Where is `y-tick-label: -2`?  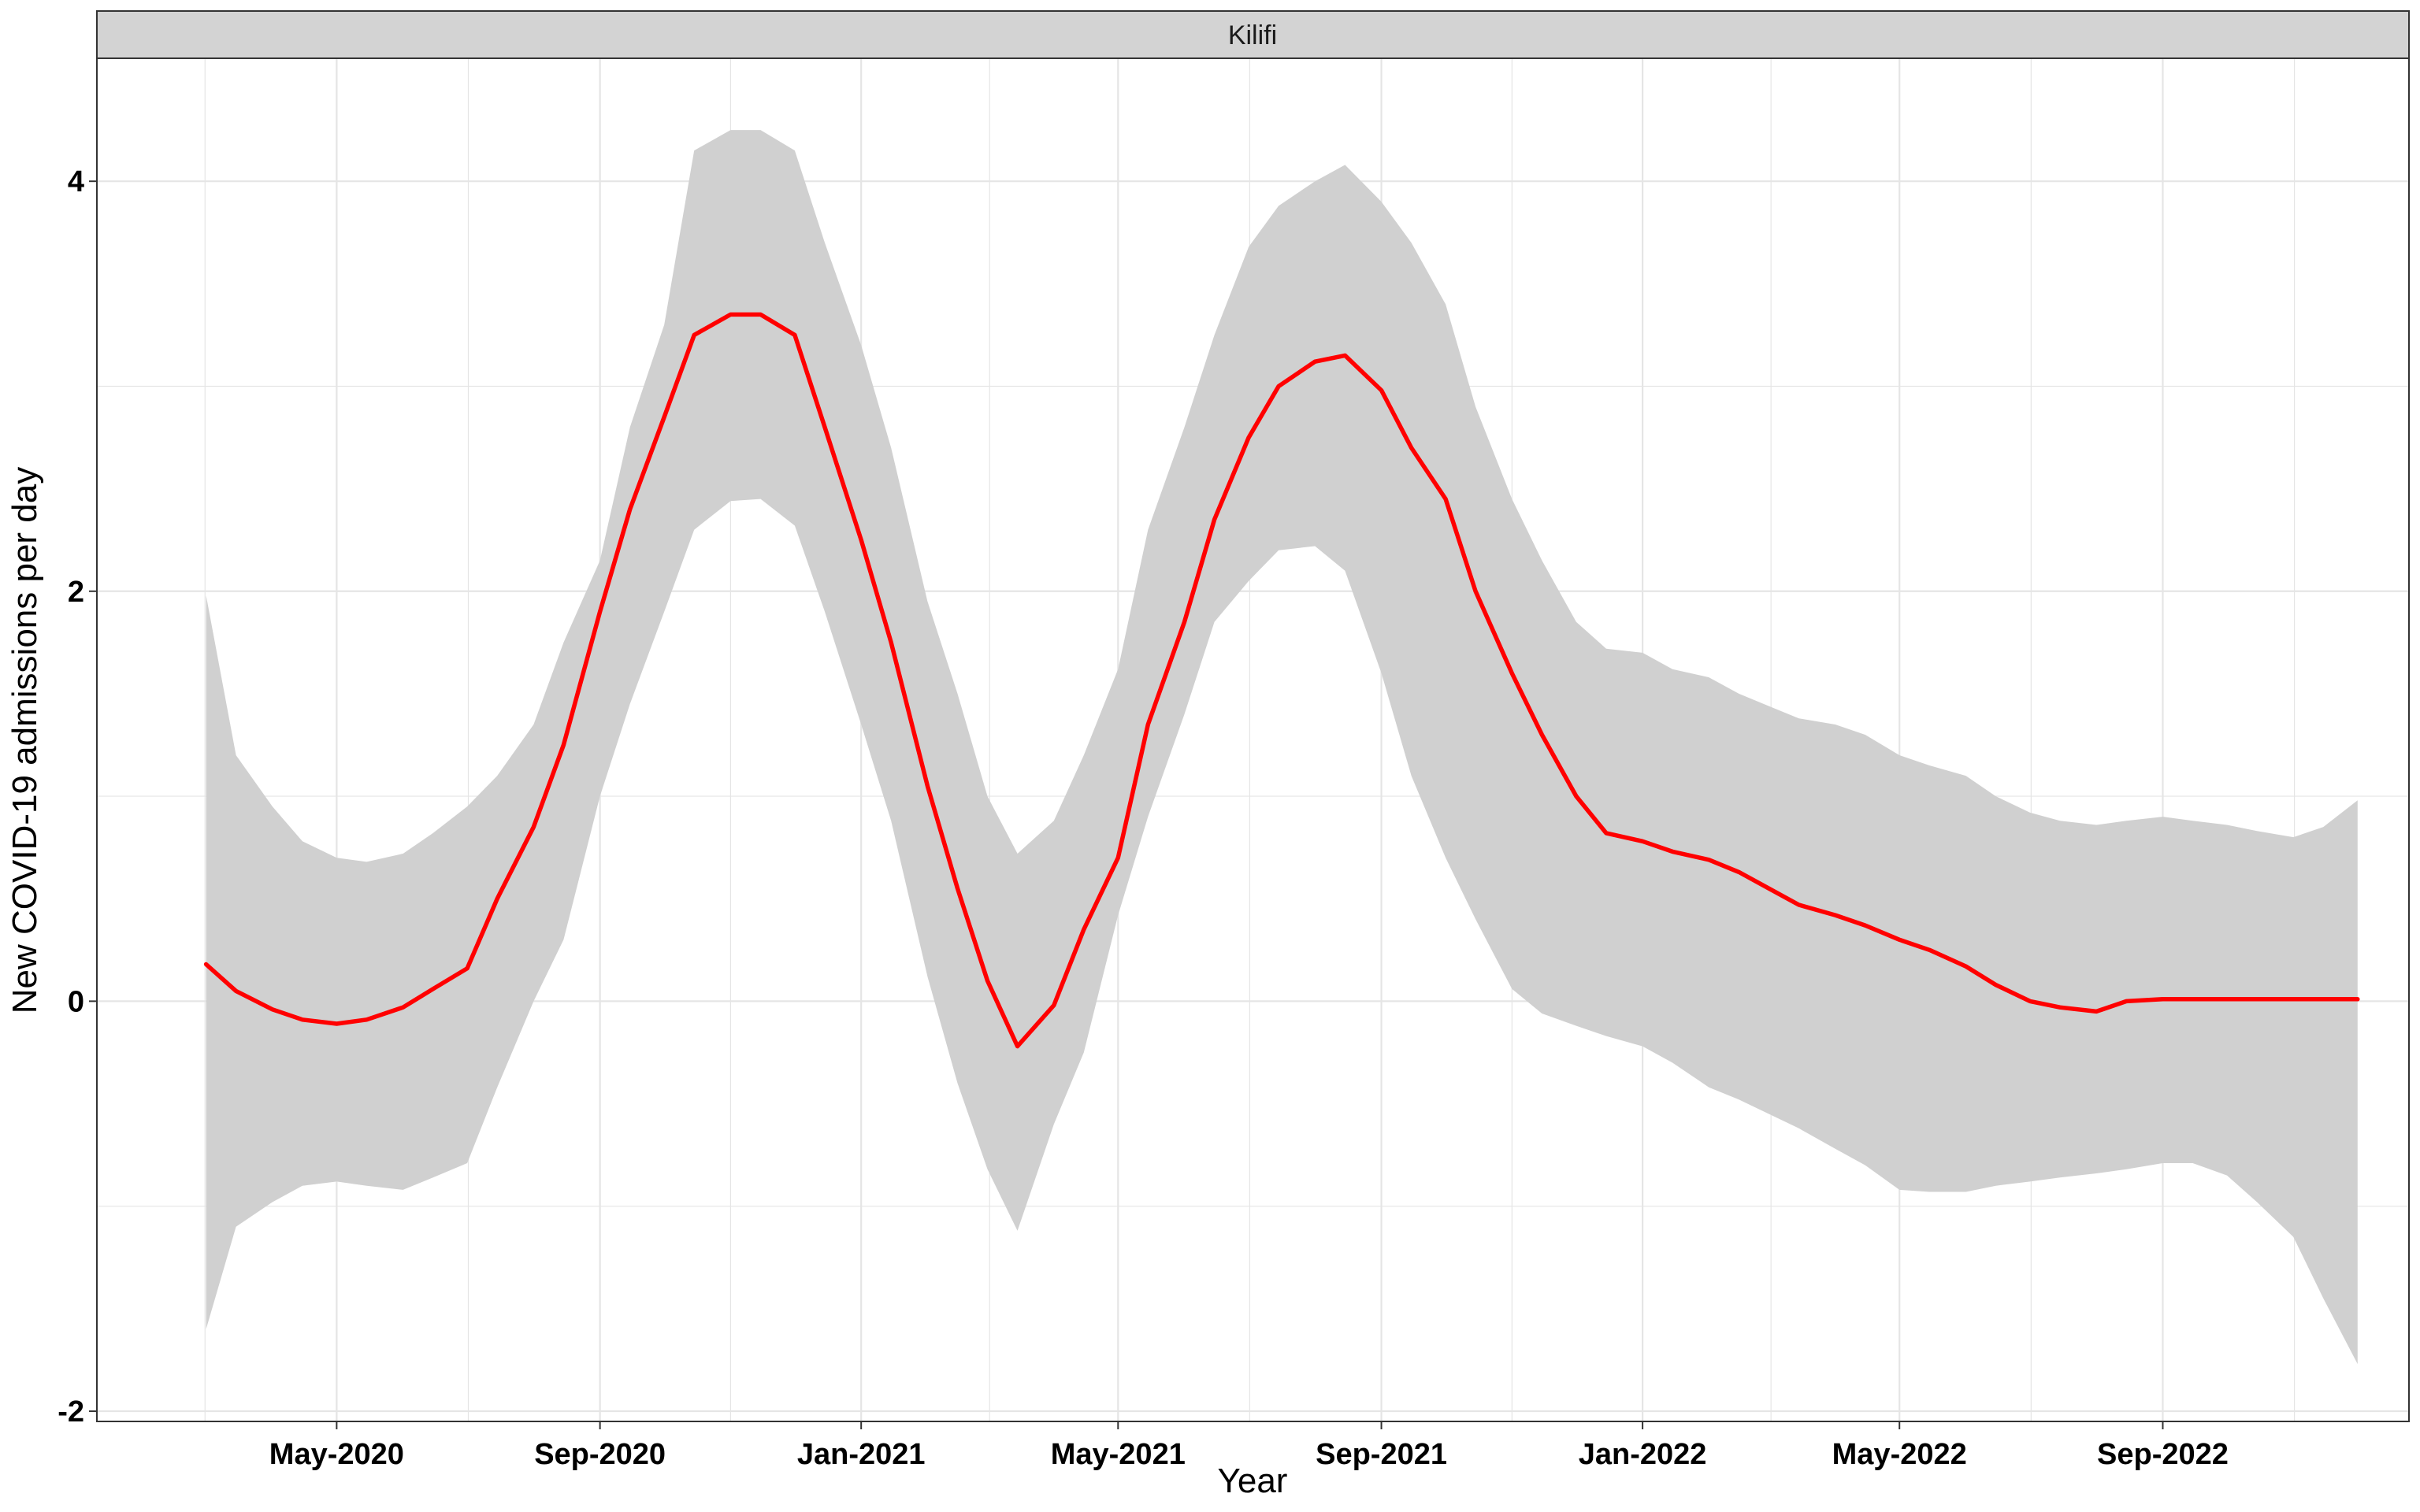 y-tick-label: -2 is located at coordinates (71, 1412).